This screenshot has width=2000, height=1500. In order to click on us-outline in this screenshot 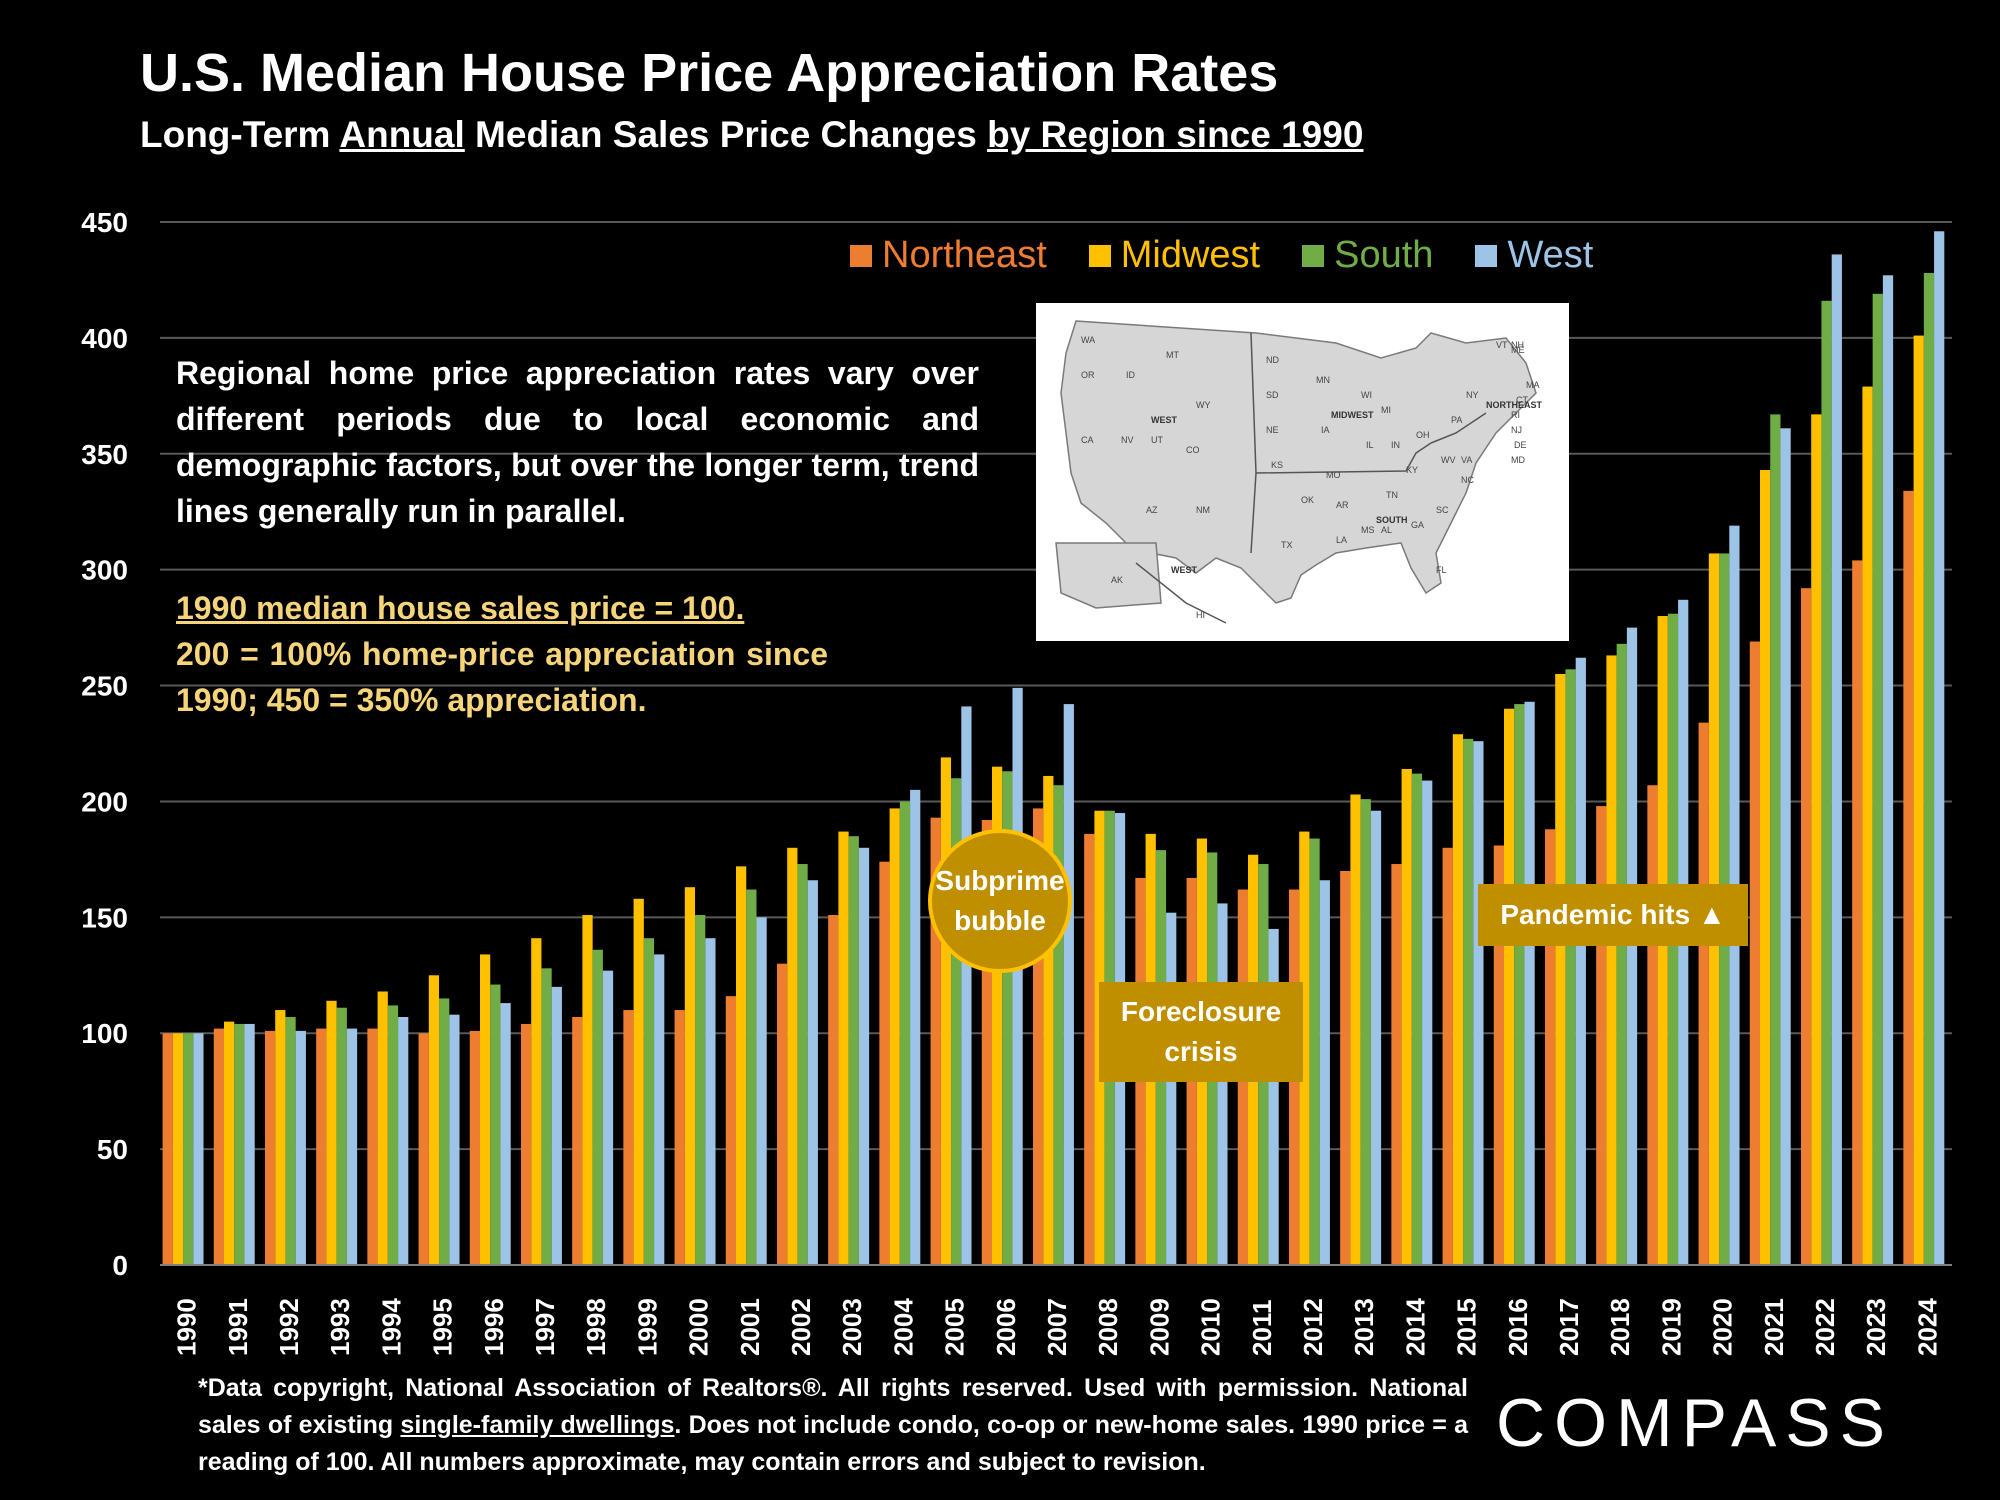, I will do `click(1298, 462)`.